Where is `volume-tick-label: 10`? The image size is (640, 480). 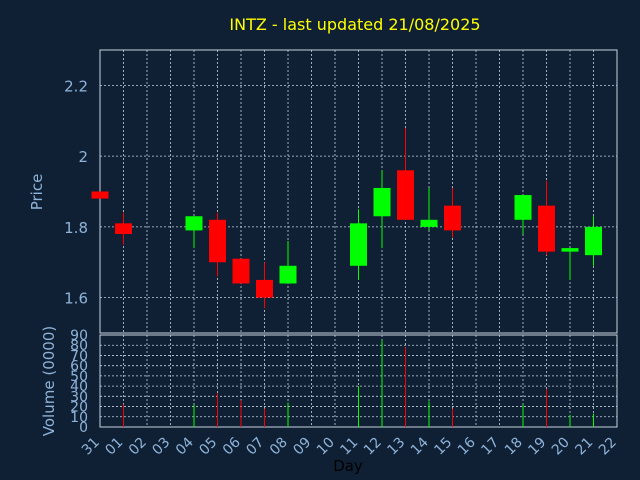 volume-tick-label: 10 is located at coordinates (79, 418).